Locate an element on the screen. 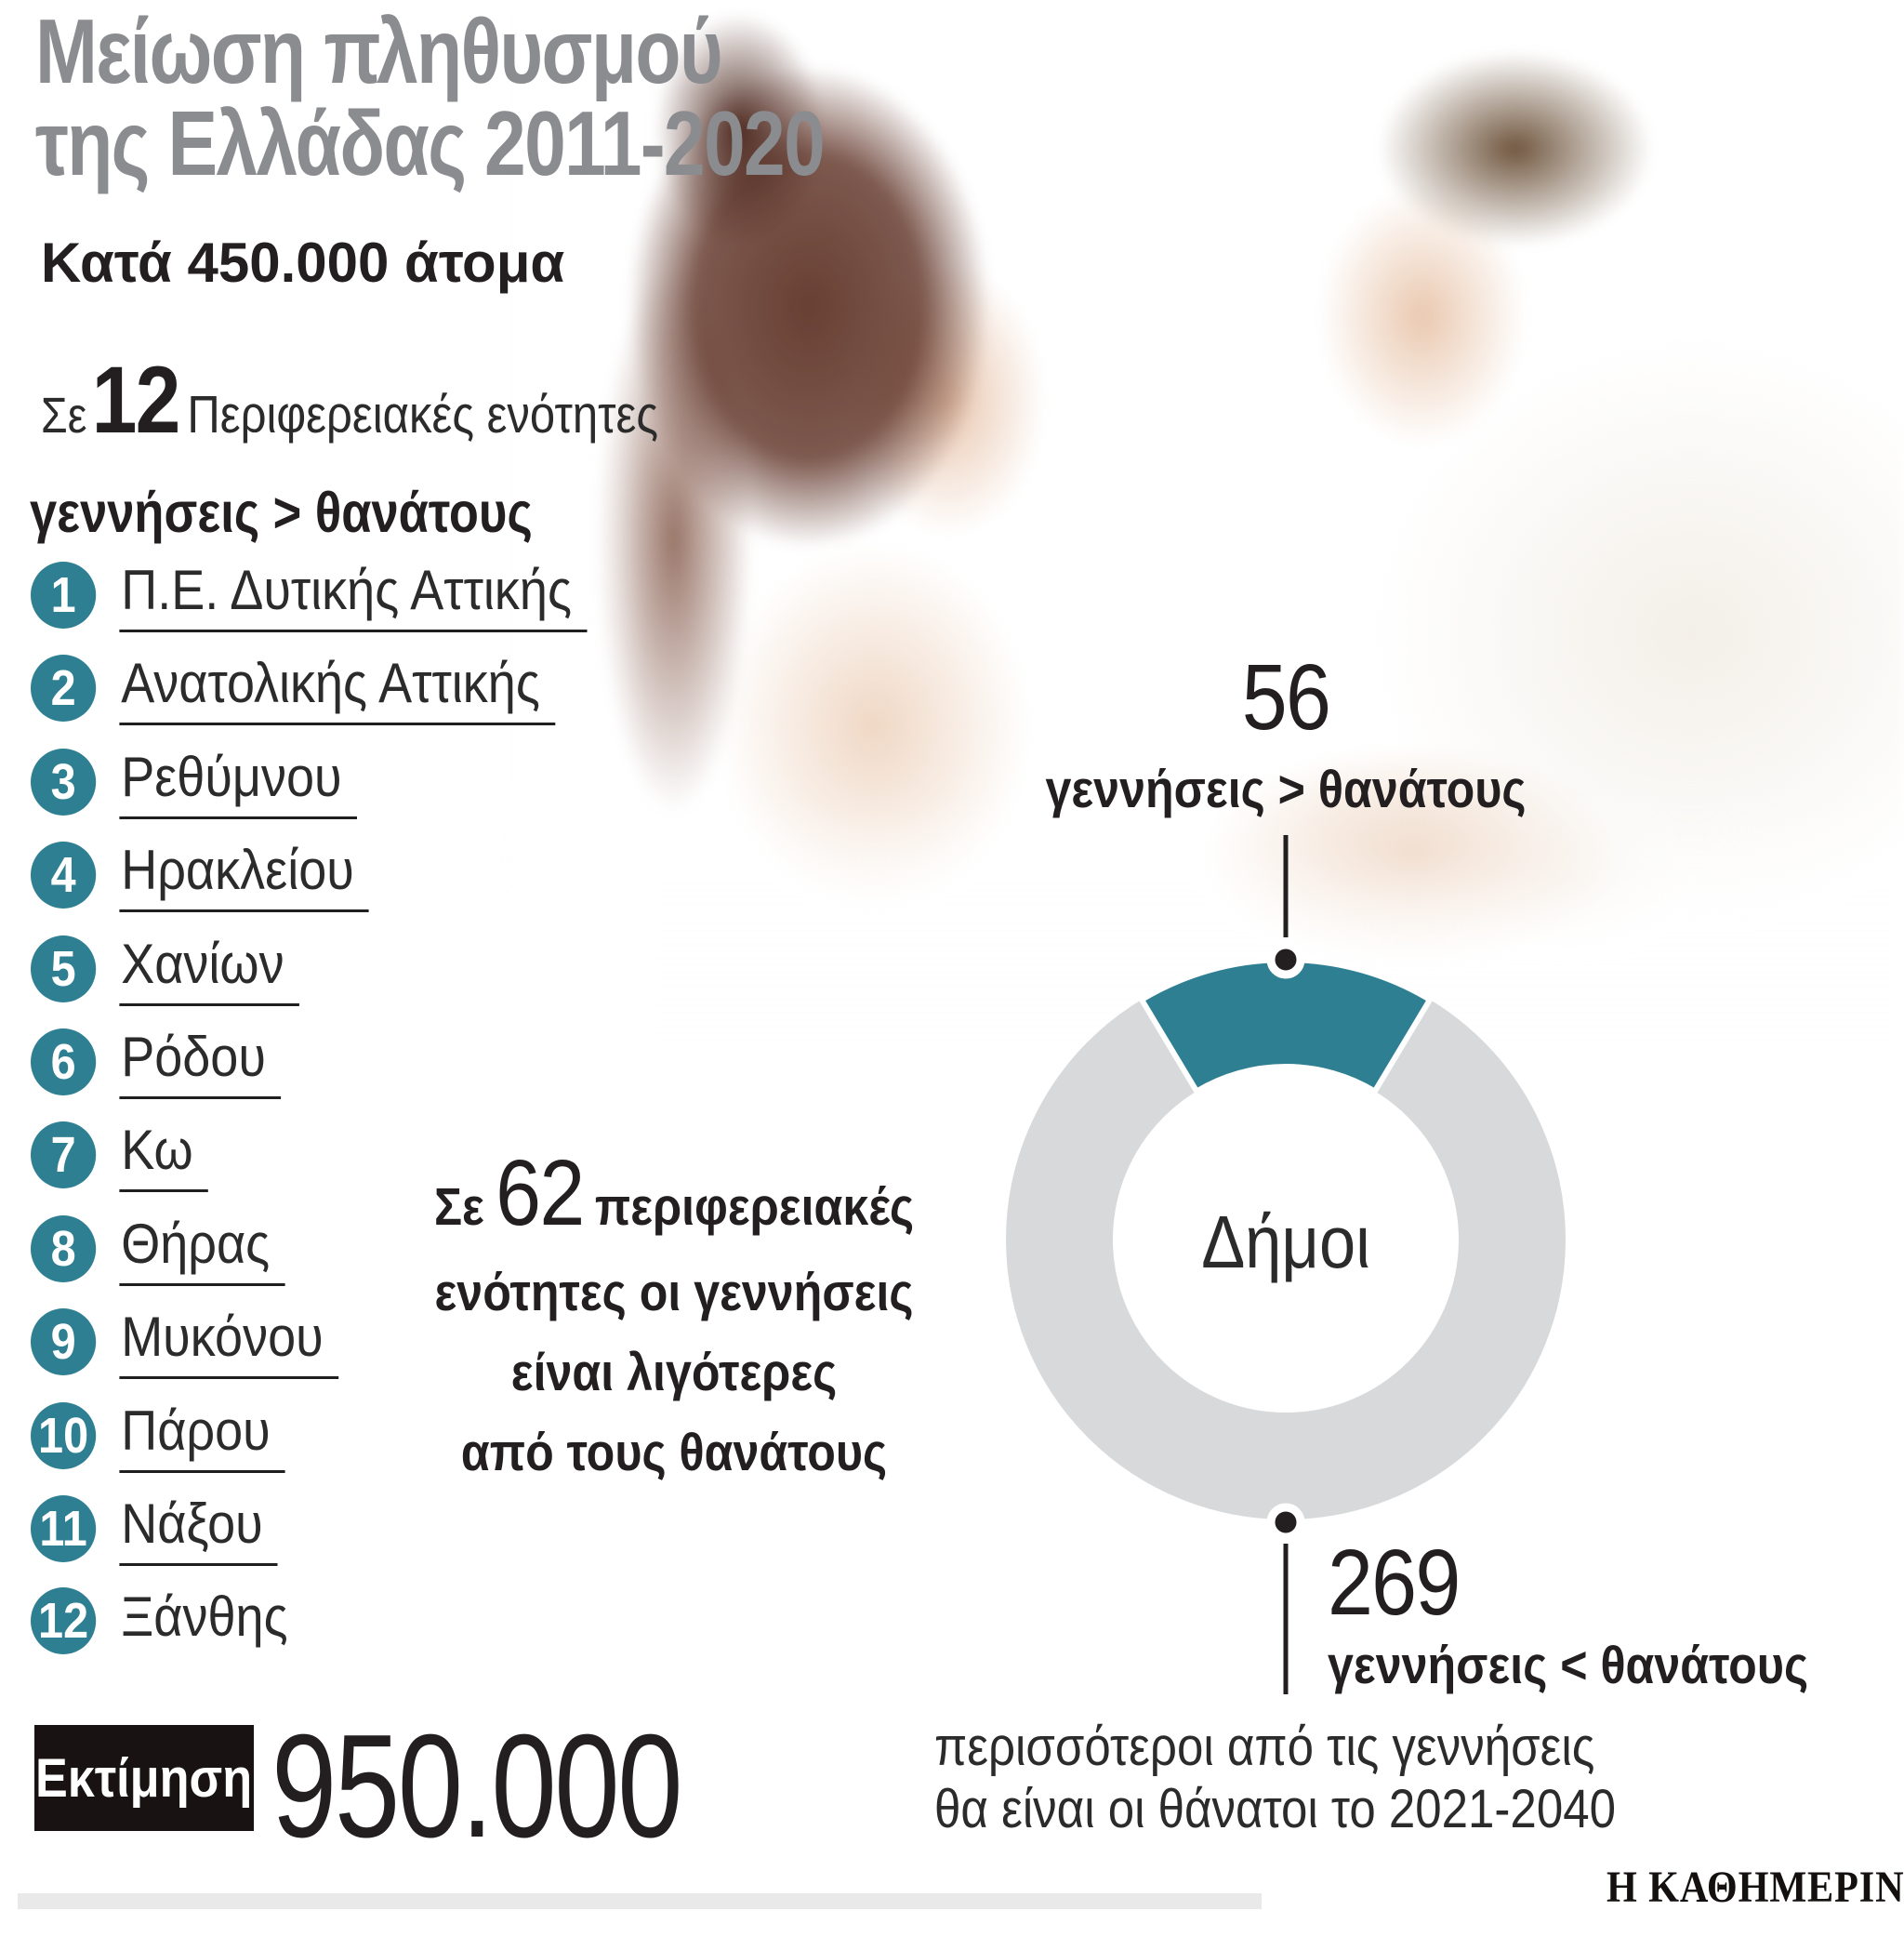 The image size is (1904, 1937). middle-note-count: 62 is located at coordinates (540, 1193).